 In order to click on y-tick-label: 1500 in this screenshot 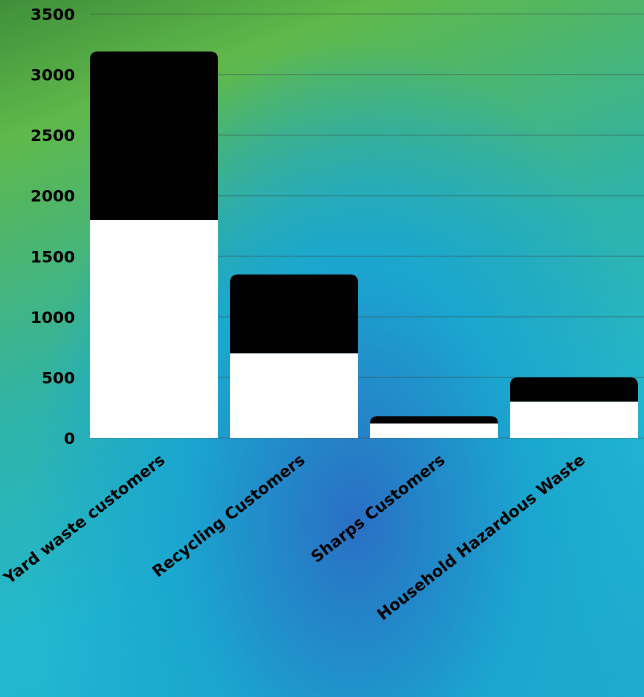, I will do `click(52, 256)`.